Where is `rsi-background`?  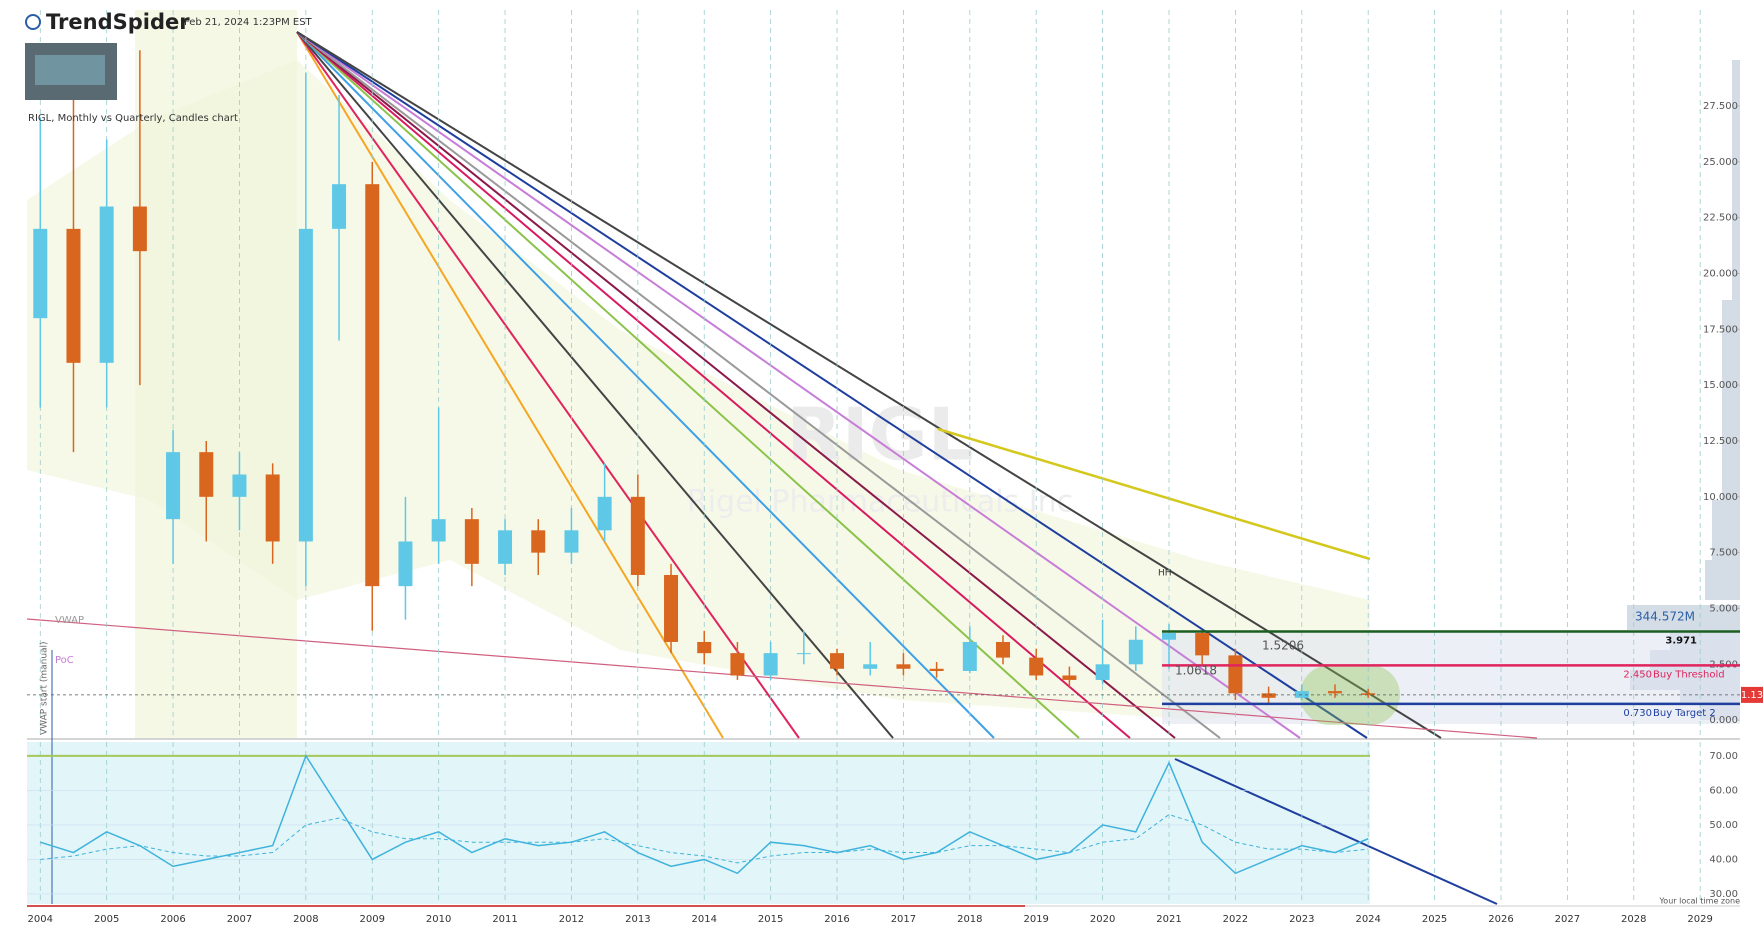 rsi-background is located at coordinates (698, 823).